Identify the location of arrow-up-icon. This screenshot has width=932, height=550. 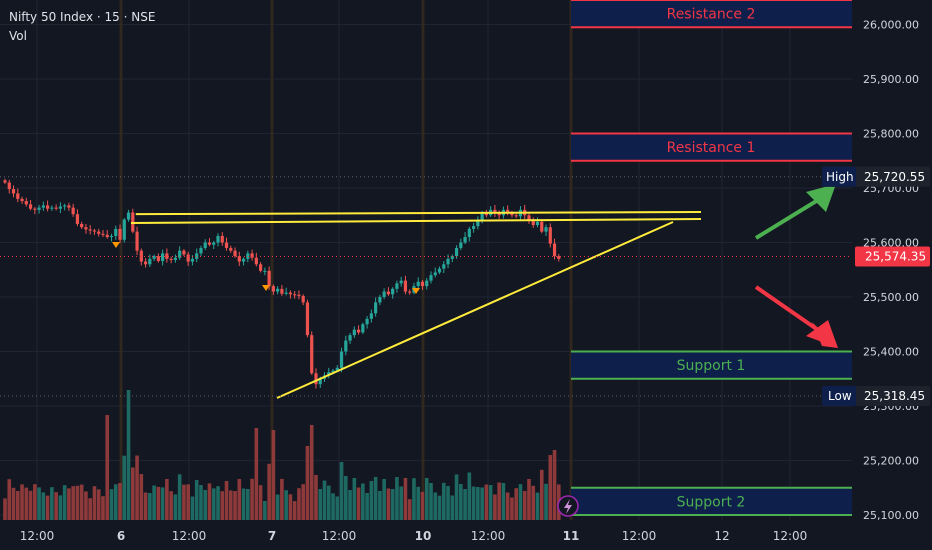
(787, 219).